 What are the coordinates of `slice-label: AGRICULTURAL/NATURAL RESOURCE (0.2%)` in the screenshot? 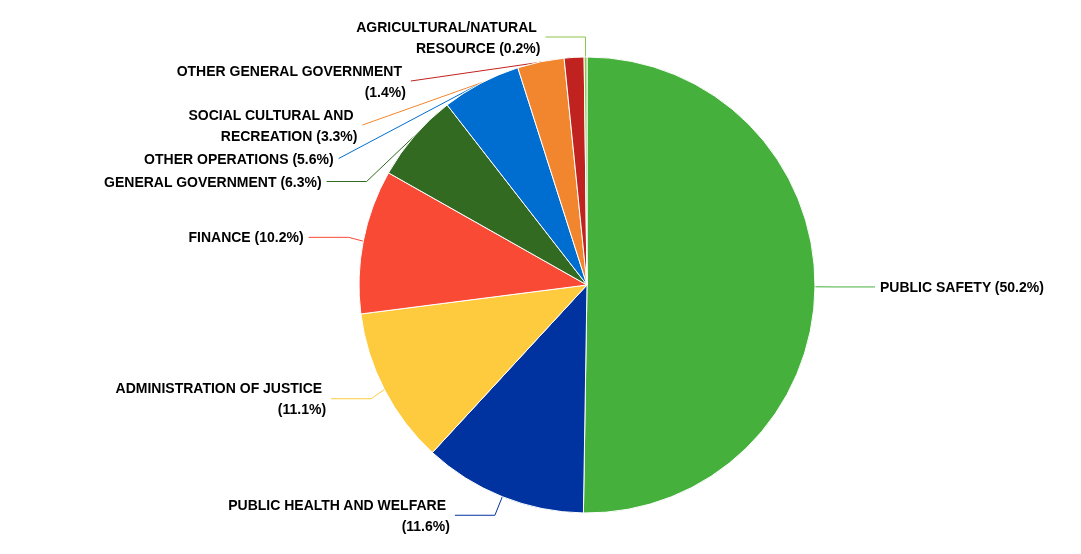 It's located at (448, 37).